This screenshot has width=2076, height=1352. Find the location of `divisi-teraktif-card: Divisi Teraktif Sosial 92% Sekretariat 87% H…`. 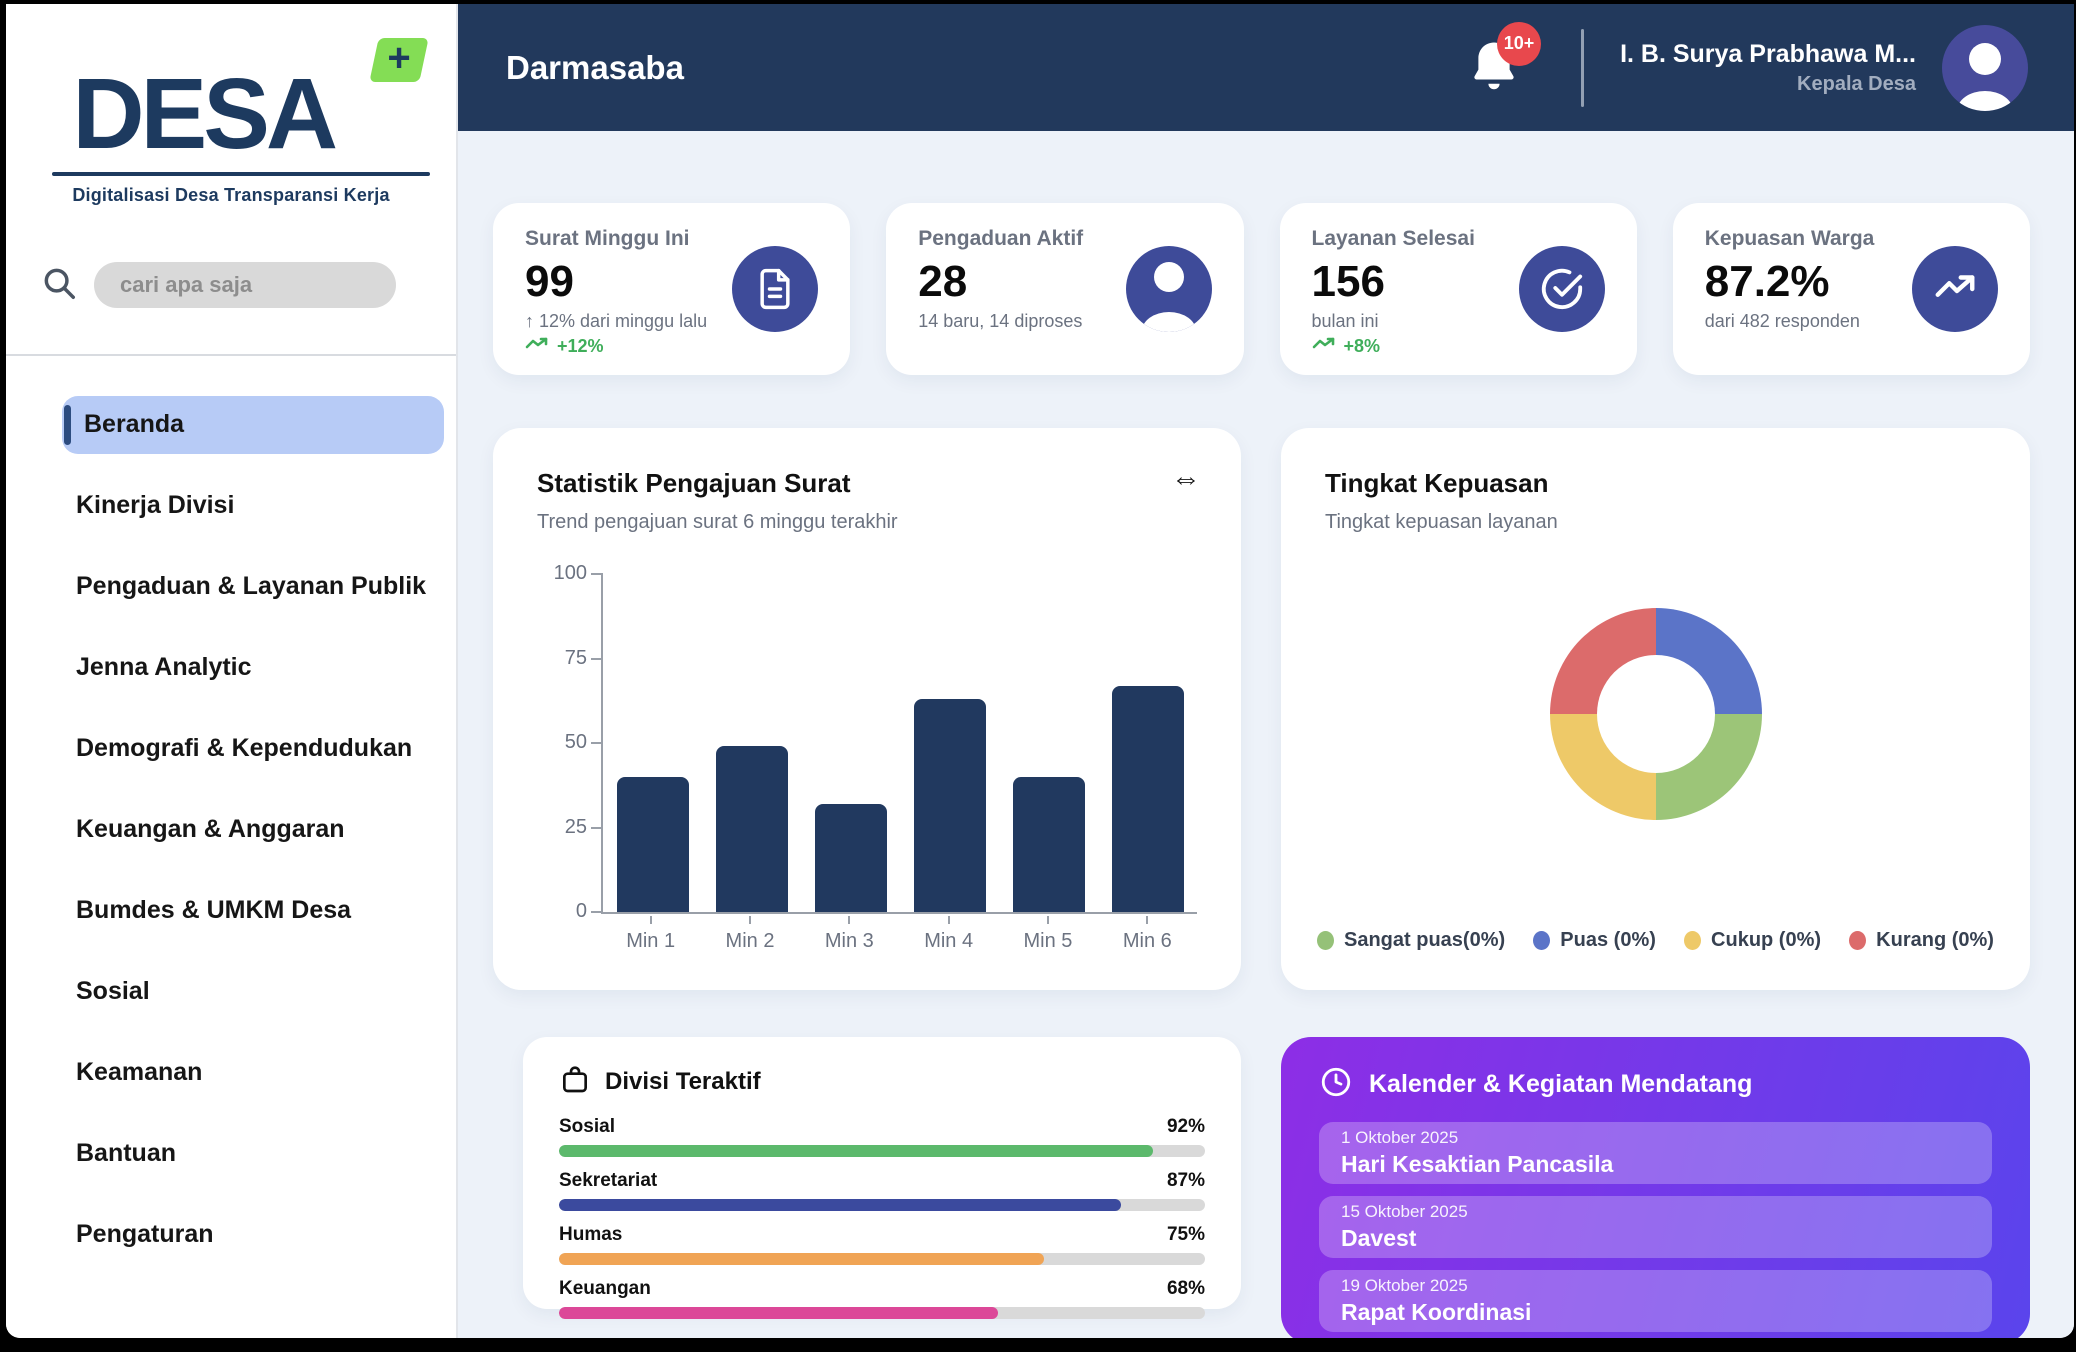

divisi-teraktif-card: Divisi Teraktif Sosial 92% Sekretariat 87% H… is located at coordinates (882, 1178).